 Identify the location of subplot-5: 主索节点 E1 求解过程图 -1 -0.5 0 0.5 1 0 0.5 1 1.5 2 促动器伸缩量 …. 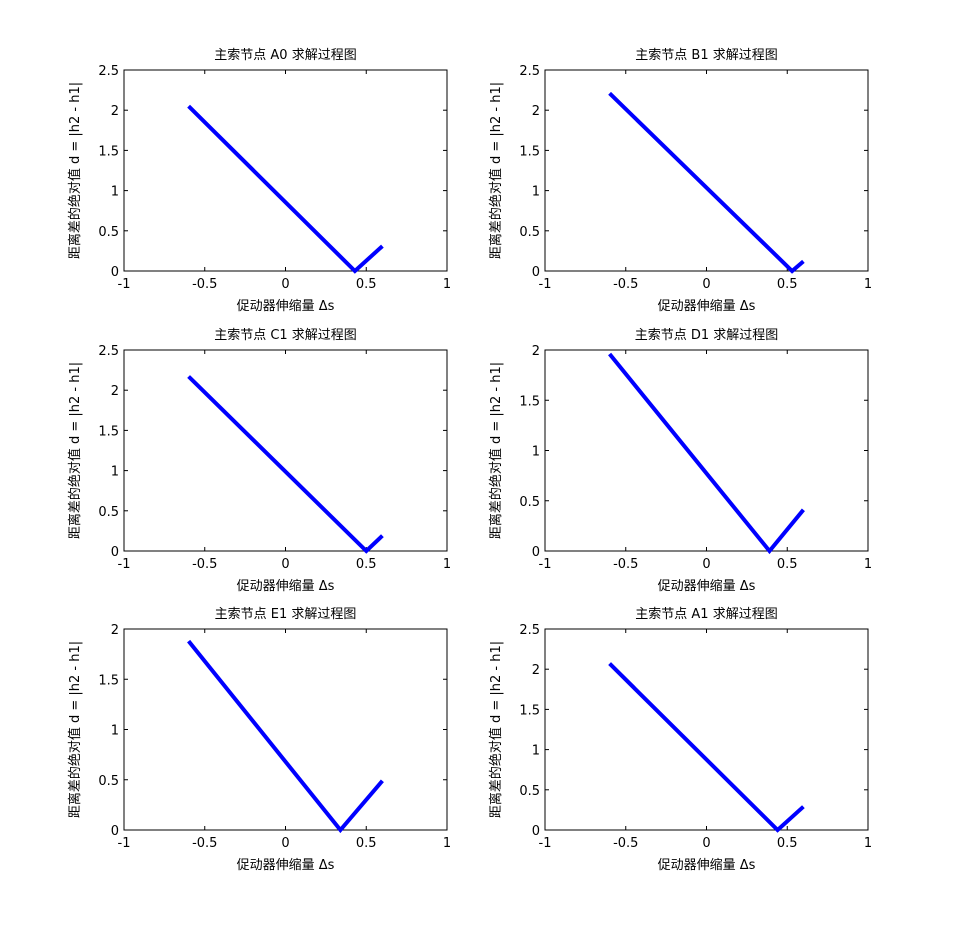
(259, 740).